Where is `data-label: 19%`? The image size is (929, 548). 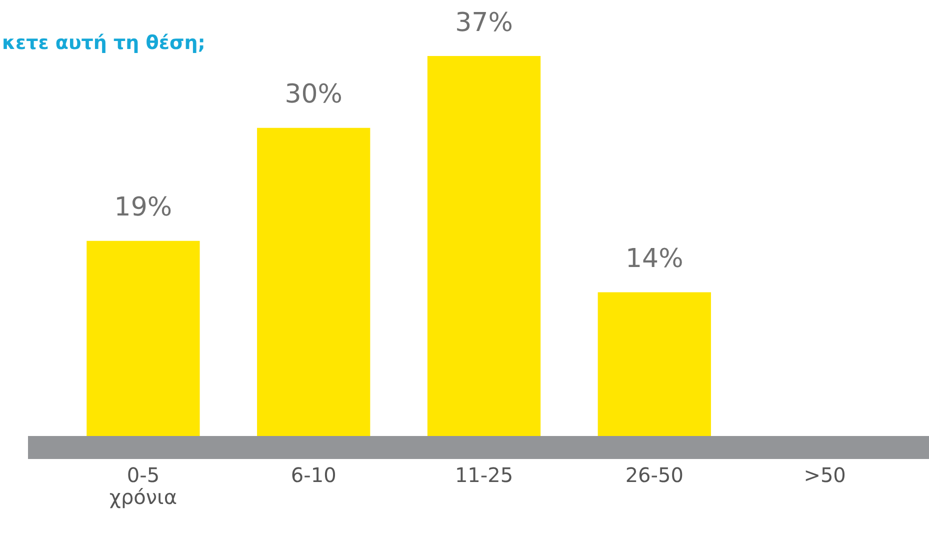 data-label: 19% is located at coordinates (143, 207).